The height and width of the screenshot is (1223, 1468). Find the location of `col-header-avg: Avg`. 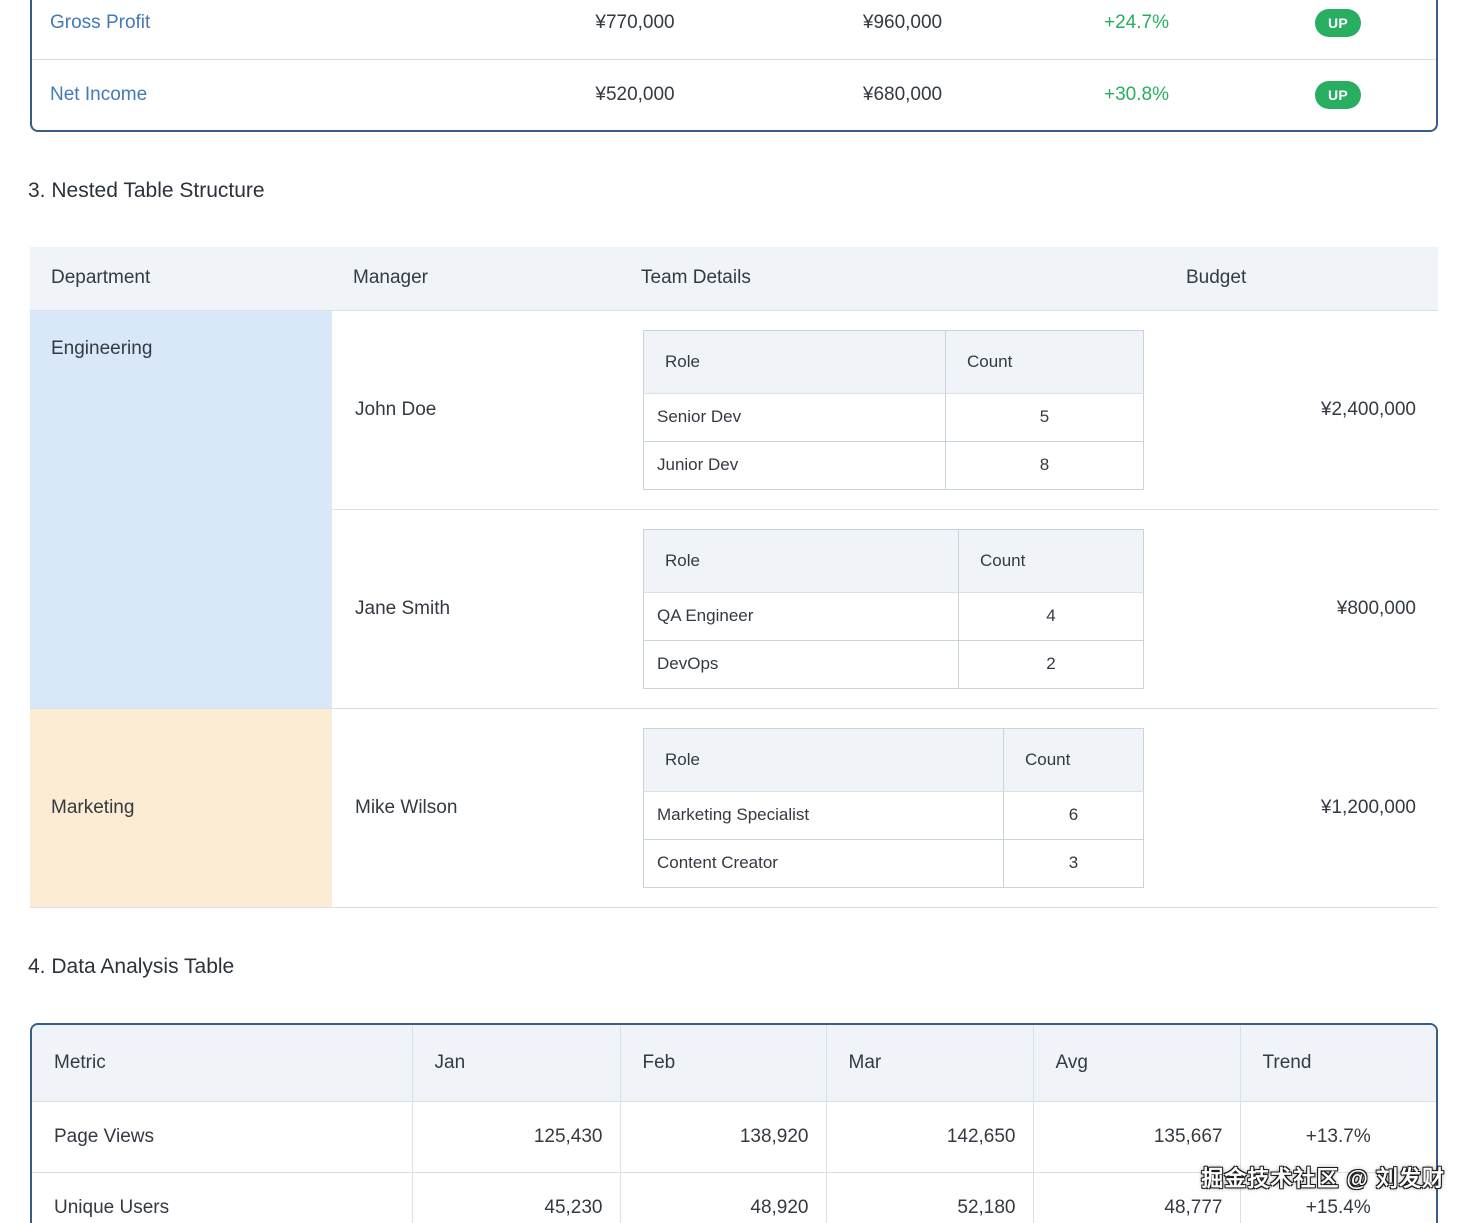

col-header-avg: Avg is located at coordinates (1137, 1063).